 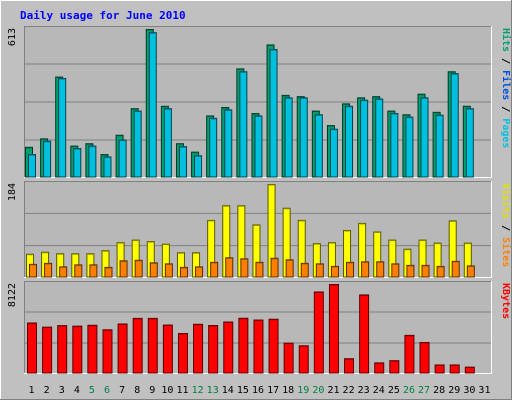 What do you see at coordinates (228, 390) in the screenshot?
I see `x-tick-label-14: 14` at bounding box center [228, 390].